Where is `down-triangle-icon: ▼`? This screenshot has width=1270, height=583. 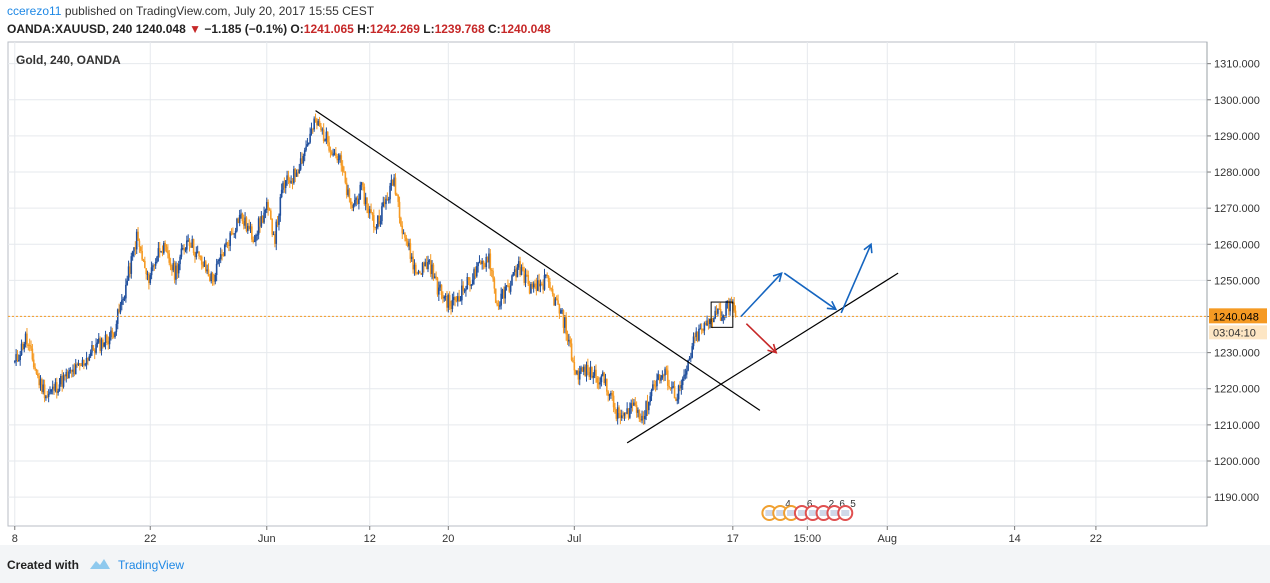 down-triangle-icon: ▼ is located at coordinates (195, 29).